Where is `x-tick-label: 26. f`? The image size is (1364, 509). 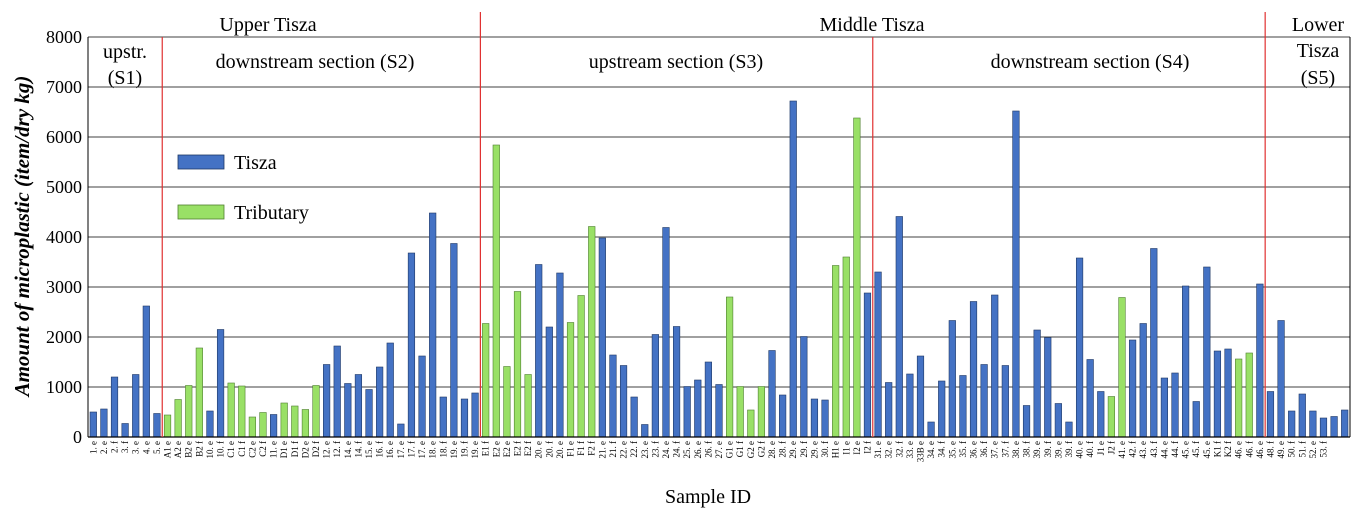
x-tick-label: 26. f is located at coordinates (708, 449).